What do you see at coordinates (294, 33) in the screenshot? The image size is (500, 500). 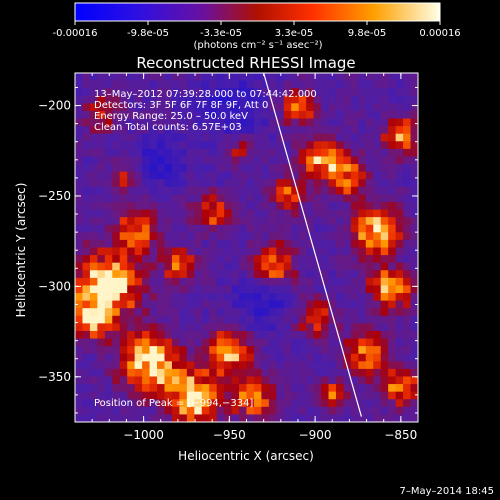 I see `colorbar-tick-label: 3.3e-05` at bounding box center [294, 33].